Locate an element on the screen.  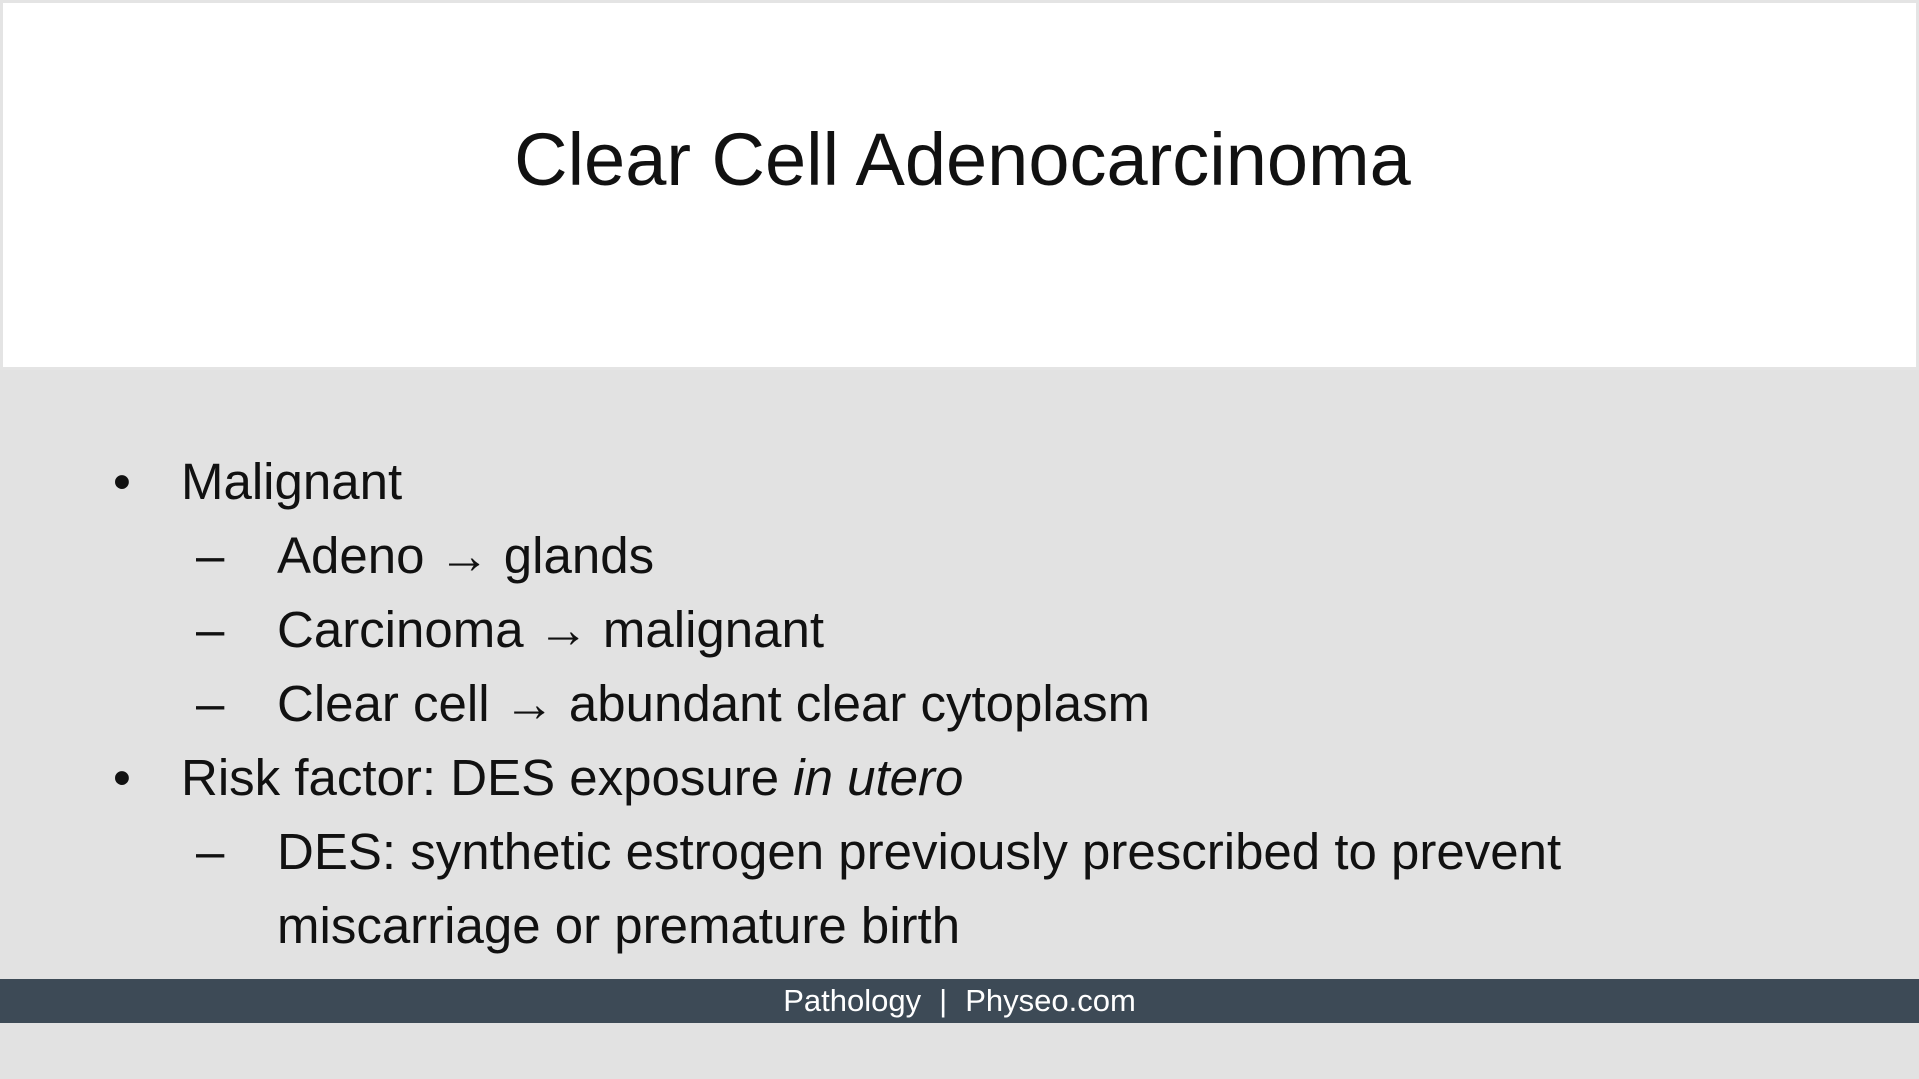
bullet-text: Malignant is located at coordinates (292, 481).